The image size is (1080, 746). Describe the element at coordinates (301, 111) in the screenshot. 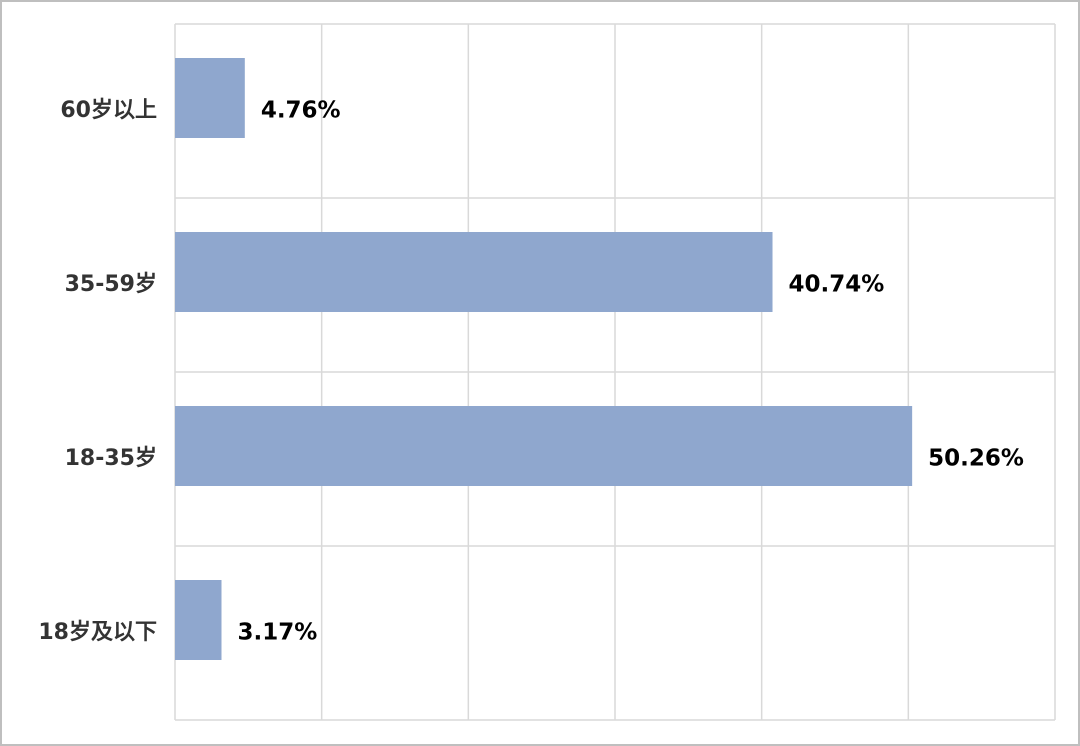

I see `value-label: 4.76%` at that location.